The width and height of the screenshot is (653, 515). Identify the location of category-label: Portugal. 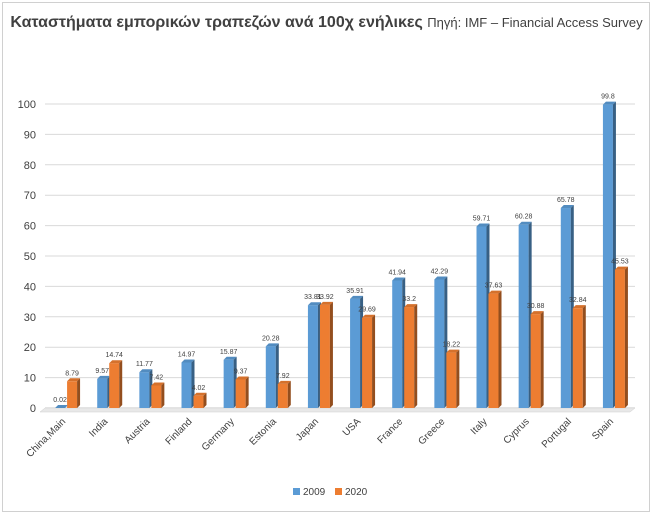
(557, 433).